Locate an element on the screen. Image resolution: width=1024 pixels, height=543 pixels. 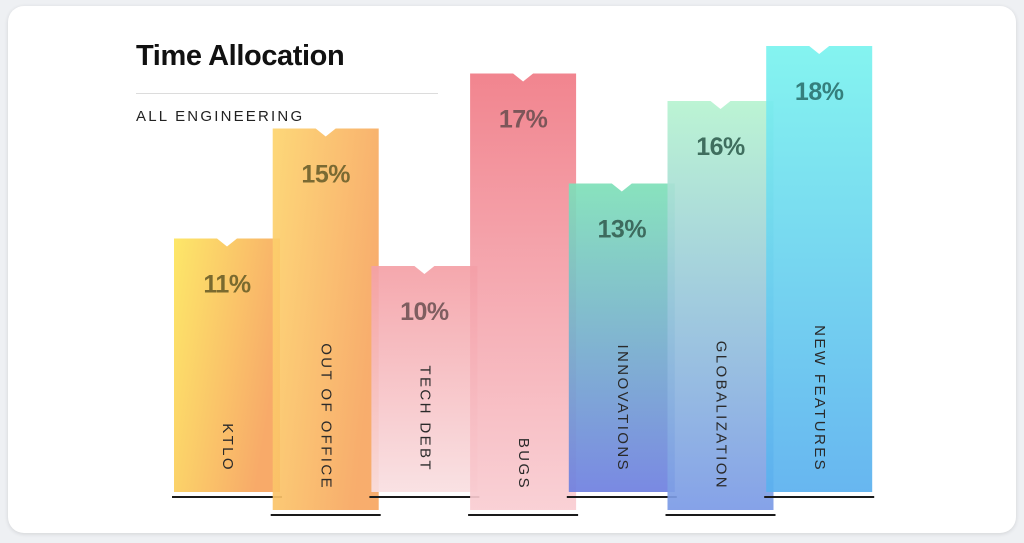
data-label: 17% is located at coordinates (523, 120).